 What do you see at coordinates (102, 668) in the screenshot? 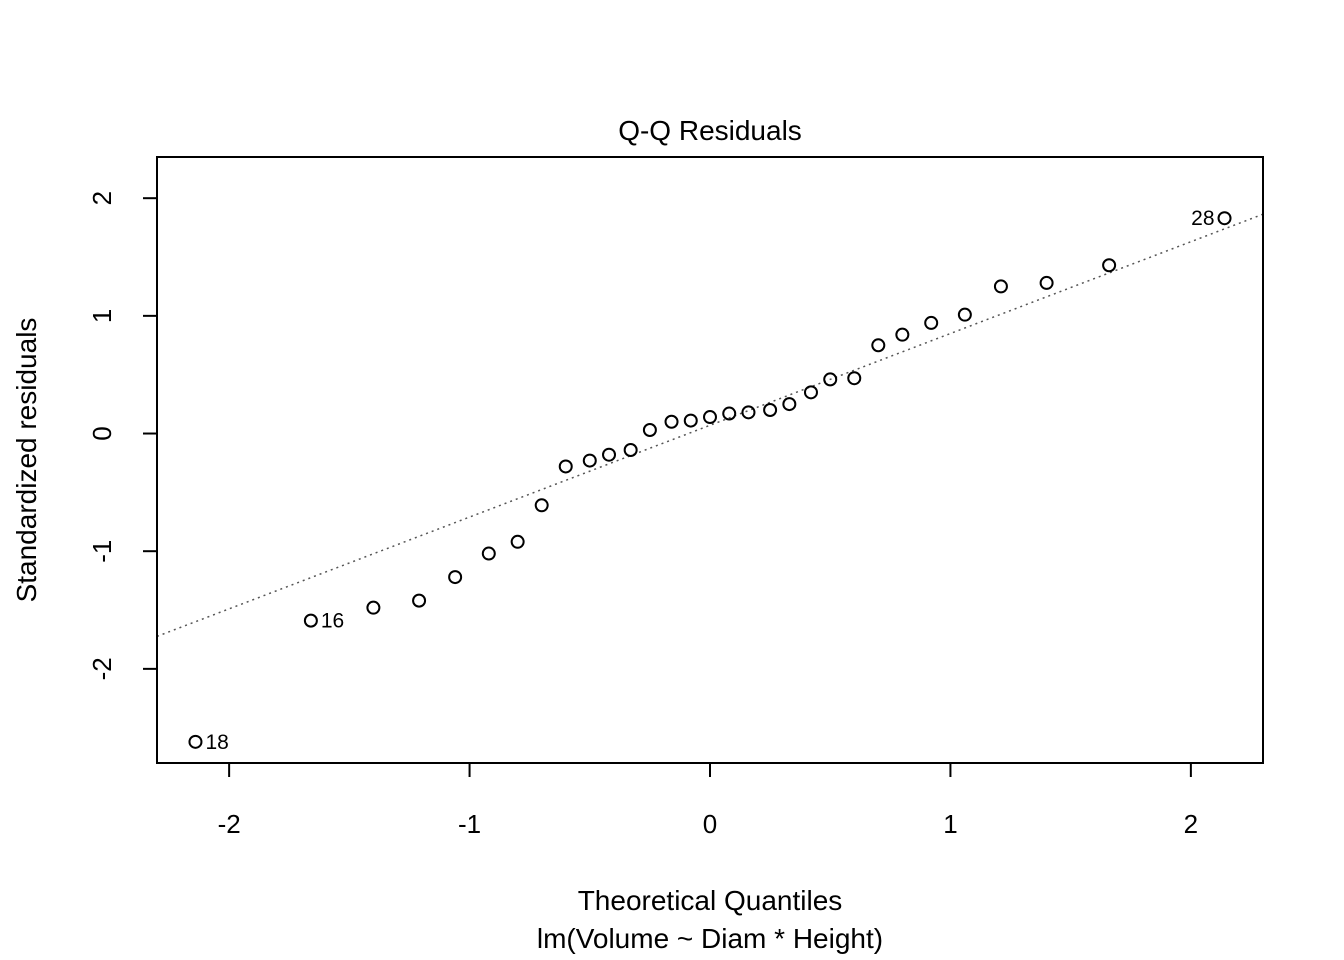
I see `y-tick-label: -2` at bounding box center [102, 668].